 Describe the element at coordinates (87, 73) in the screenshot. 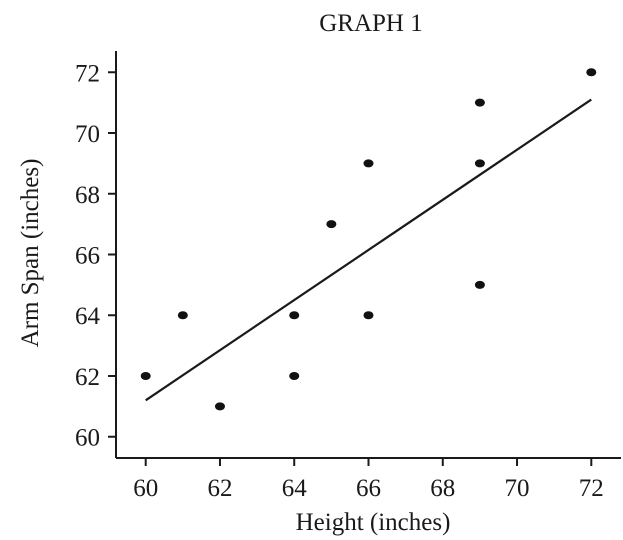

I see `y-tick-label: 72` at that location.